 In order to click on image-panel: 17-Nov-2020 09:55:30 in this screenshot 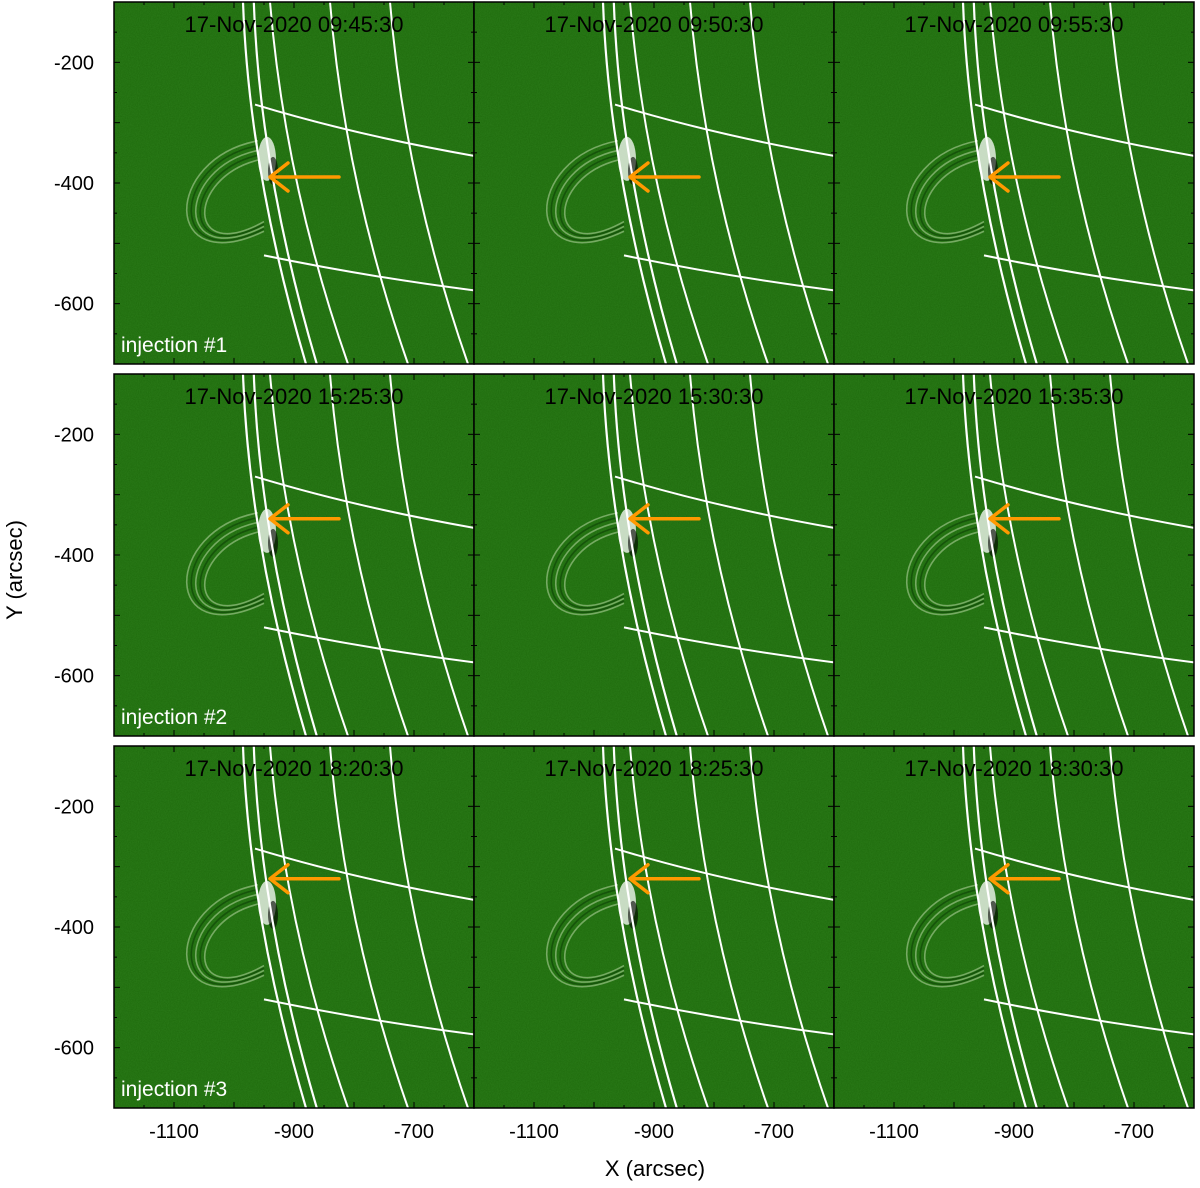, I will do `click(1014, 183)`.